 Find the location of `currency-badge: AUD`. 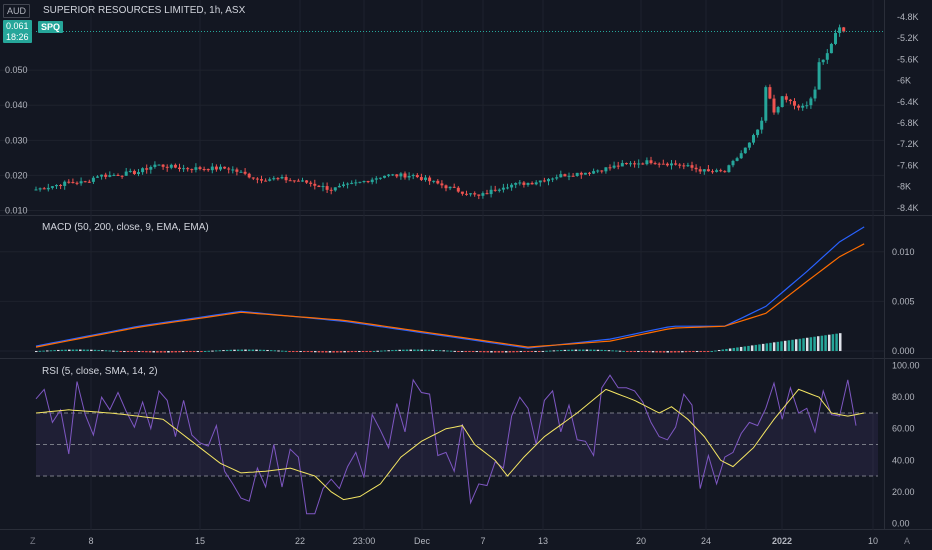

currency-badge: AUD is located at coordinates (17, 11).